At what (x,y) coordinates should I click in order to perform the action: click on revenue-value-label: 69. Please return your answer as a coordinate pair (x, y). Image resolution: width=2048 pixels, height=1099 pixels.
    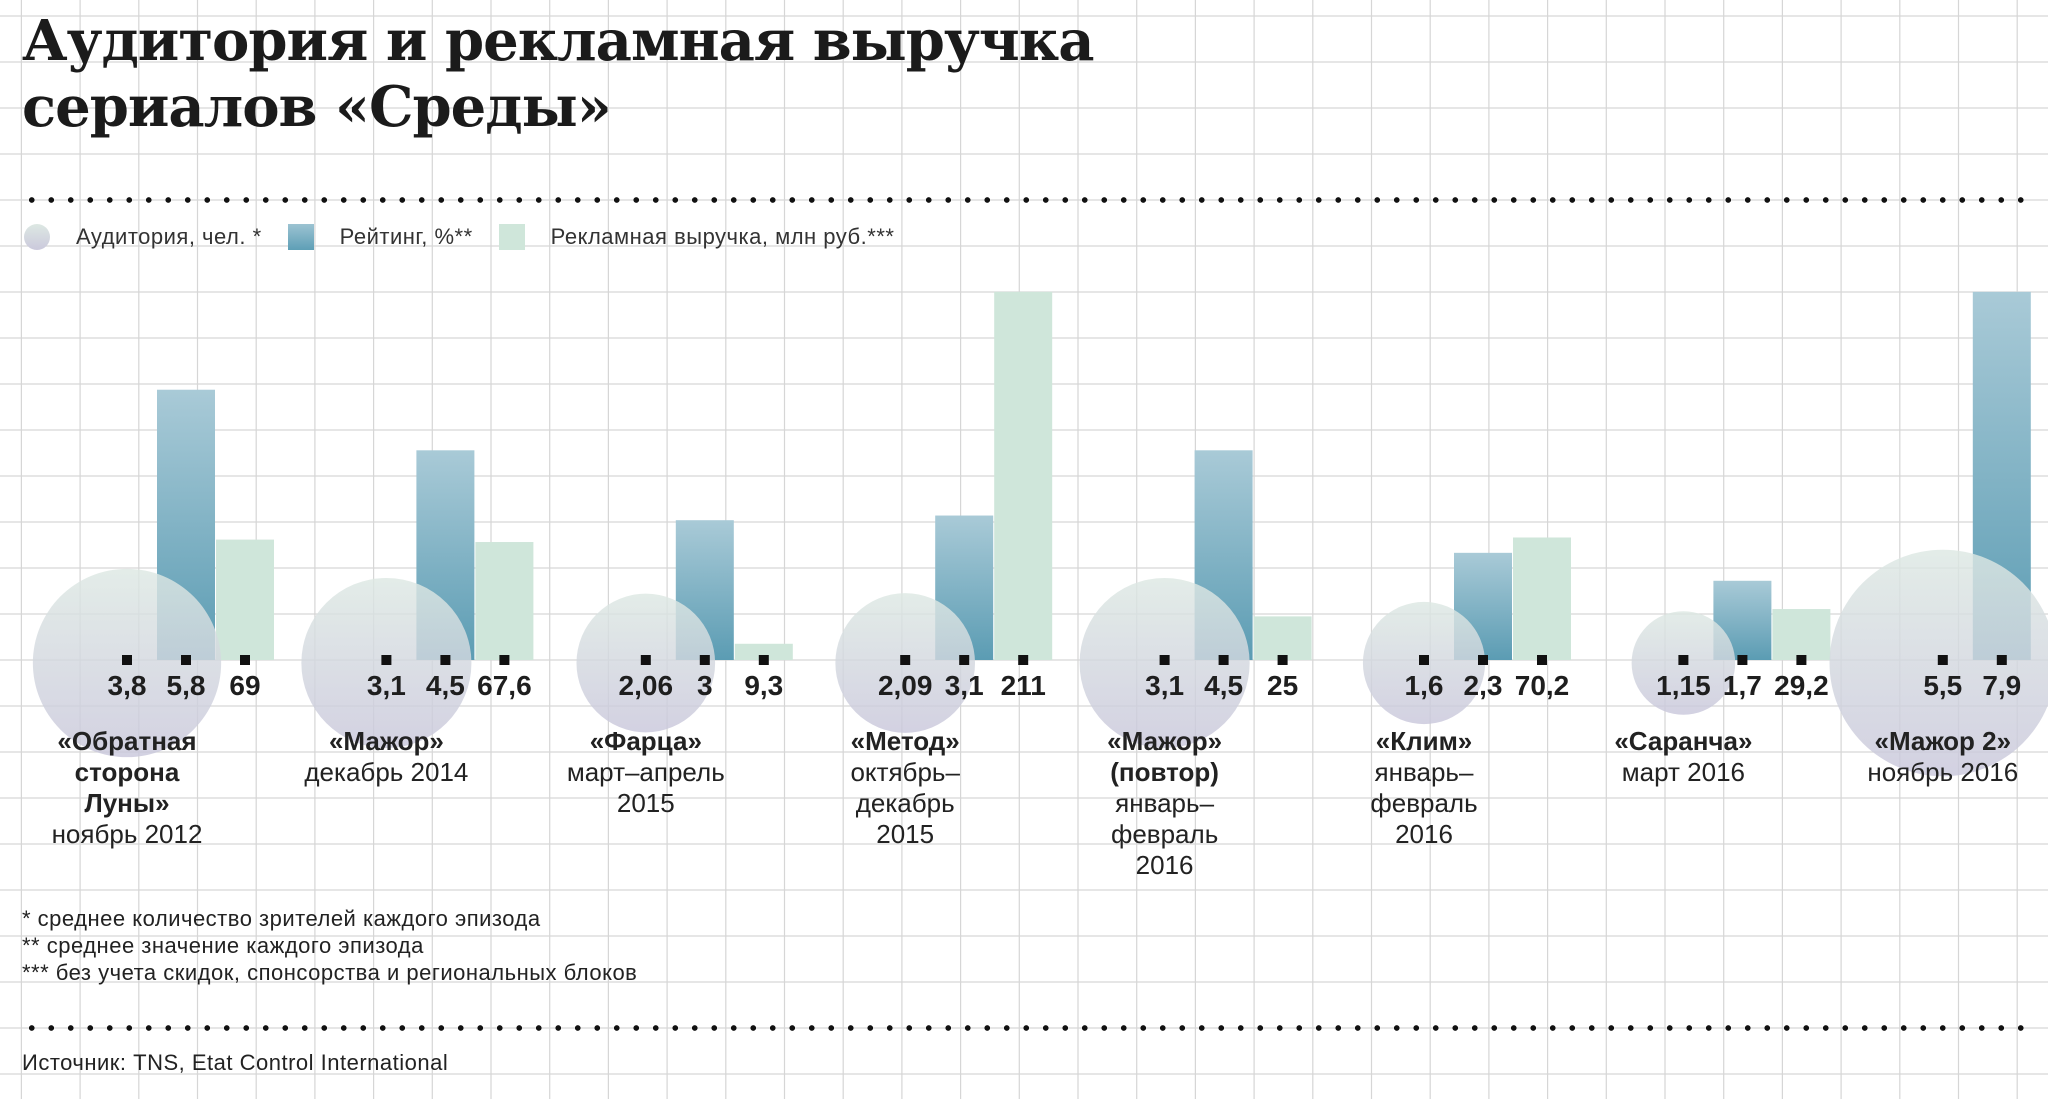
    Looking at the image, I should click on (245, 685).